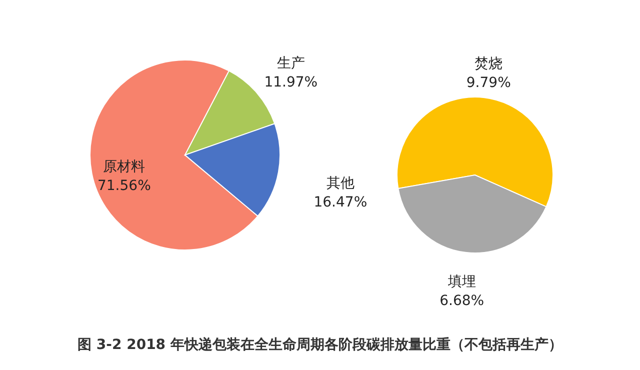  I want to click on data-label: 6.68%, so click(462, 301).